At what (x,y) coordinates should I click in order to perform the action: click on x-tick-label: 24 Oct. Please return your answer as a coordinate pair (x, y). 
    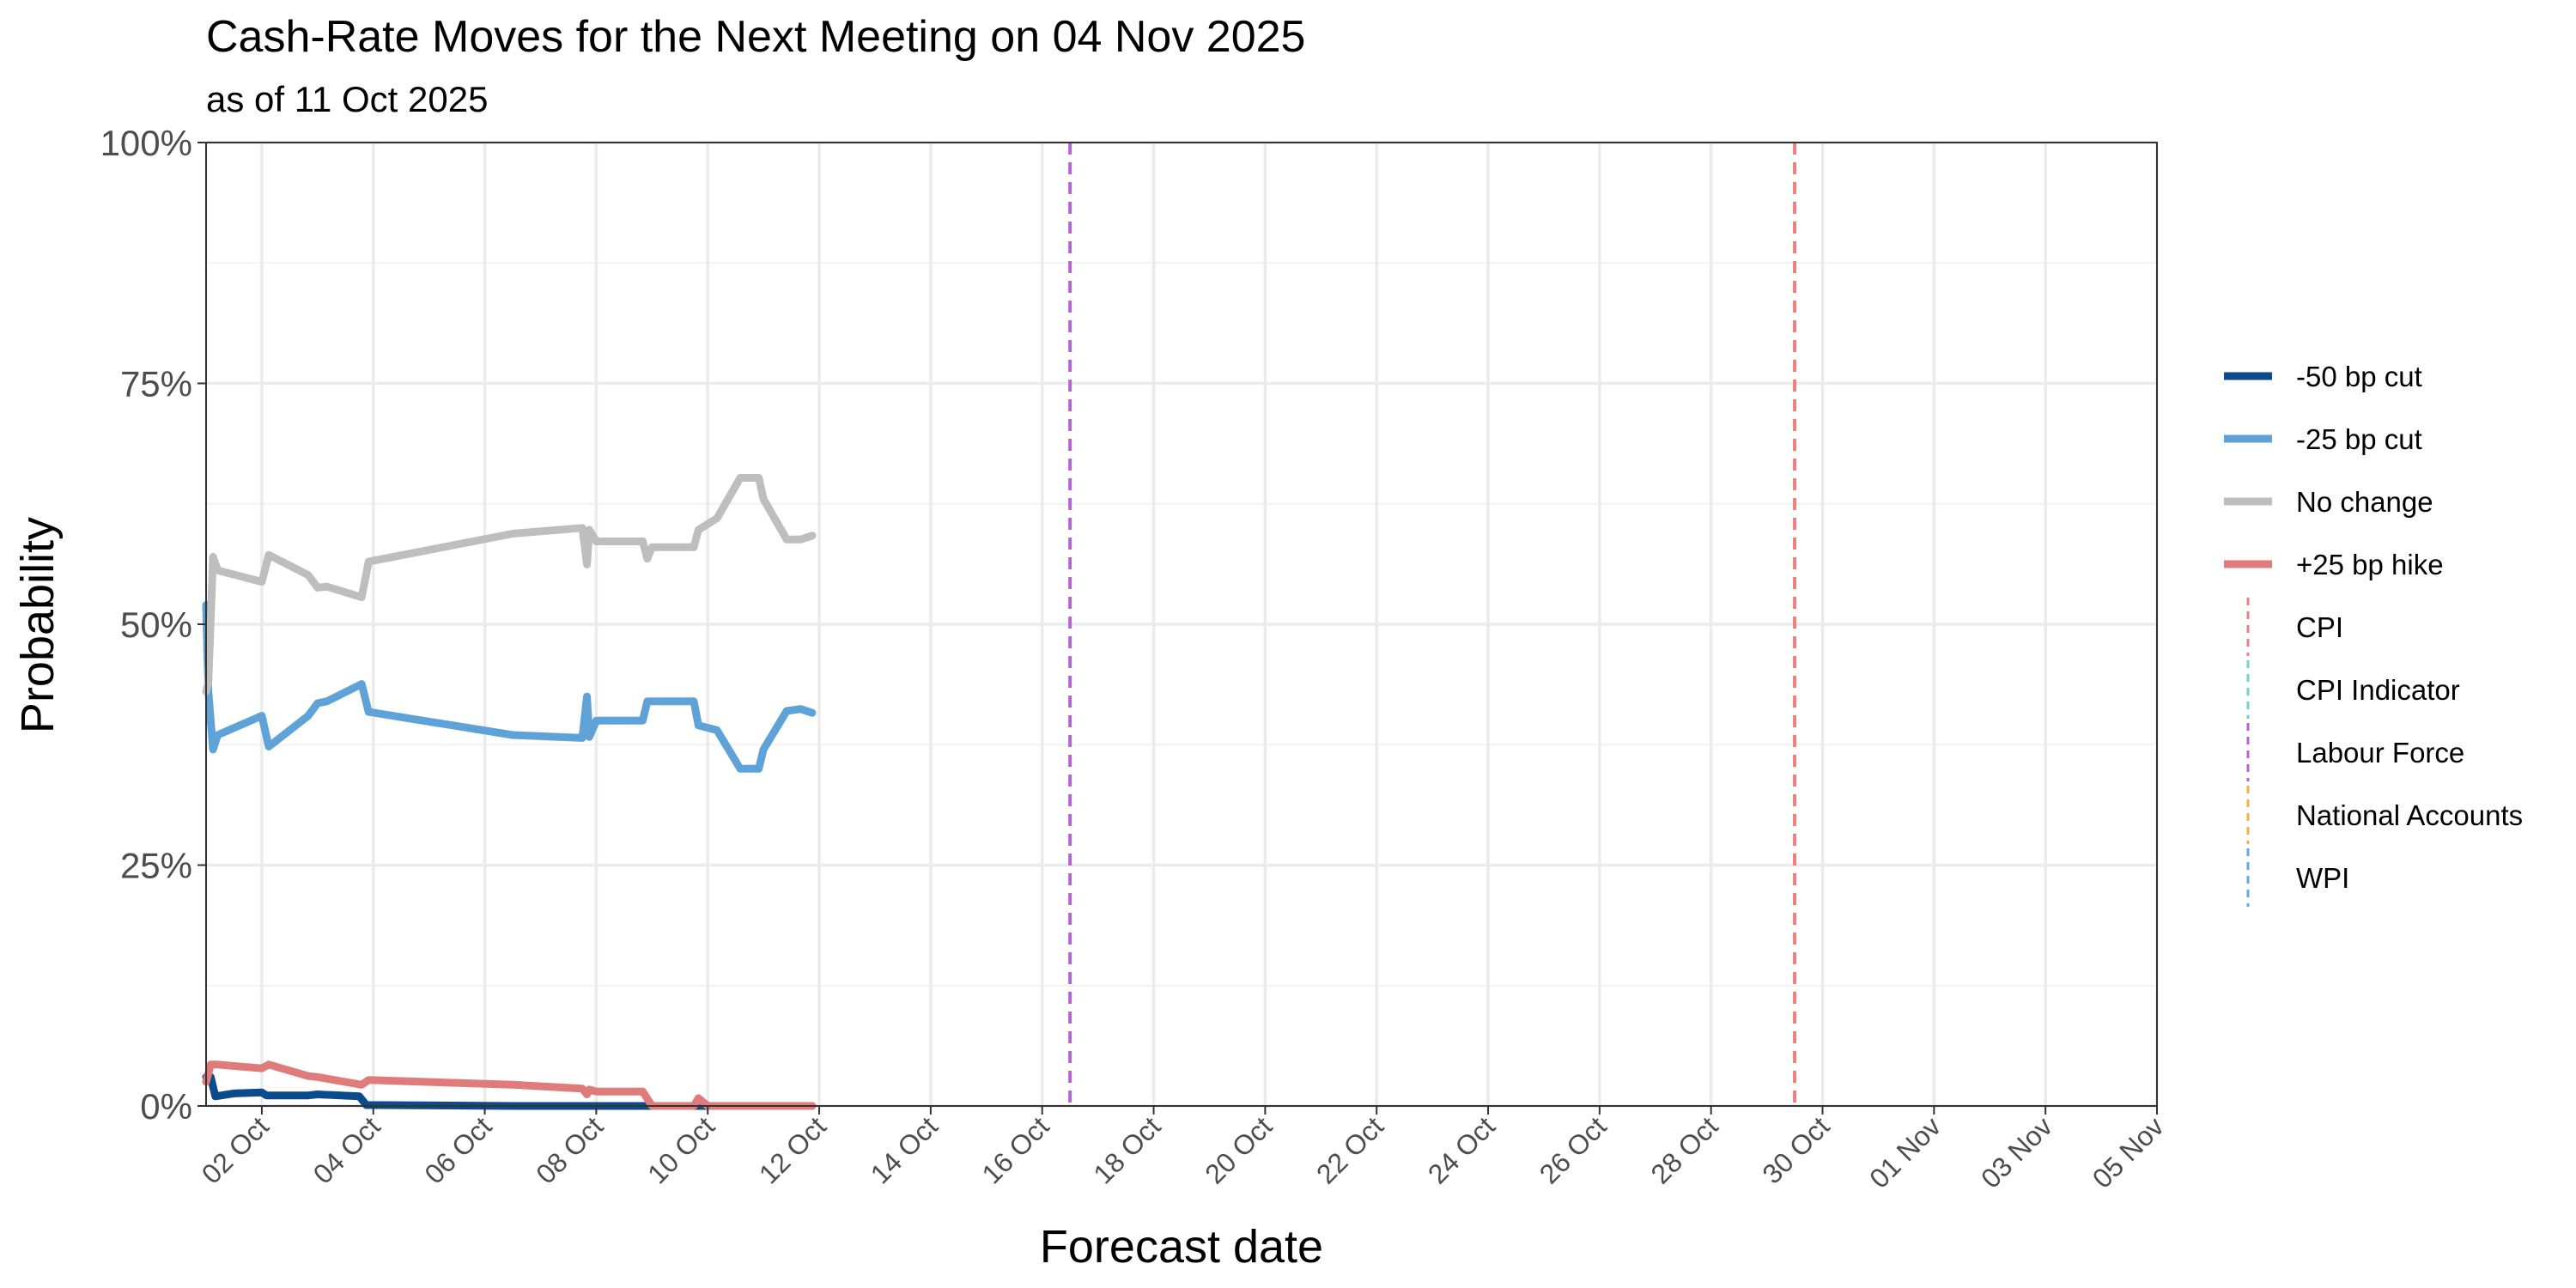
    Looking at the image, I should click on (1462, 1149).